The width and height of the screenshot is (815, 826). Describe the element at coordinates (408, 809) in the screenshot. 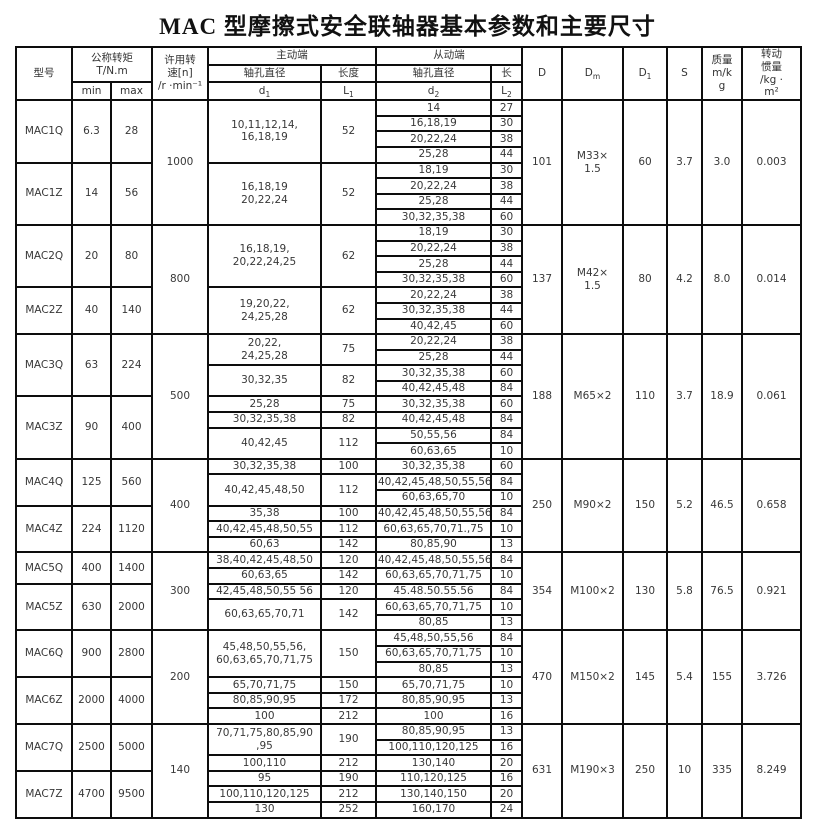

I see `table-row: 130 252 160,170 24` at that location.